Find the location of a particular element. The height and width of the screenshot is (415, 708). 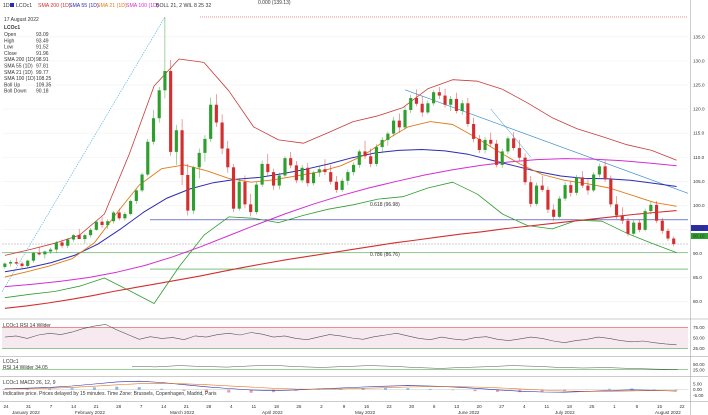

header-indicator-sma200: SMA 200 (1D) is located at coordinates (54, 6).